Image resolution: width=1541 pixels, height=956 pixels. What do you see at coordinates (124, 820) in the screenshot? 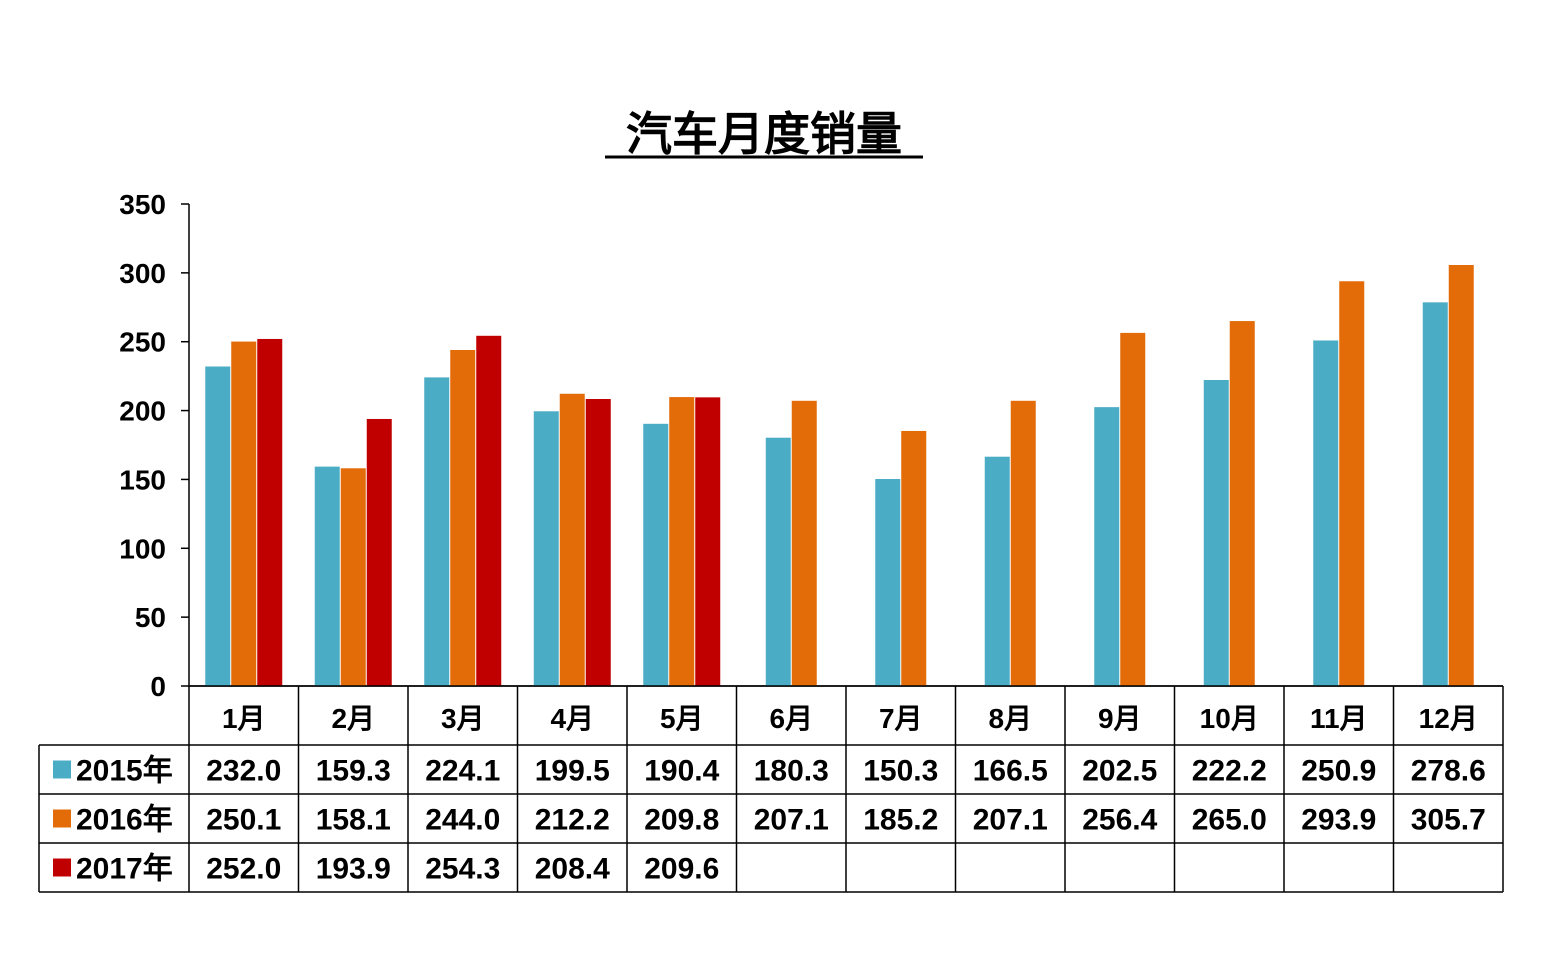
I see `legend-label: 2016年` at bounding box center [124, 820].